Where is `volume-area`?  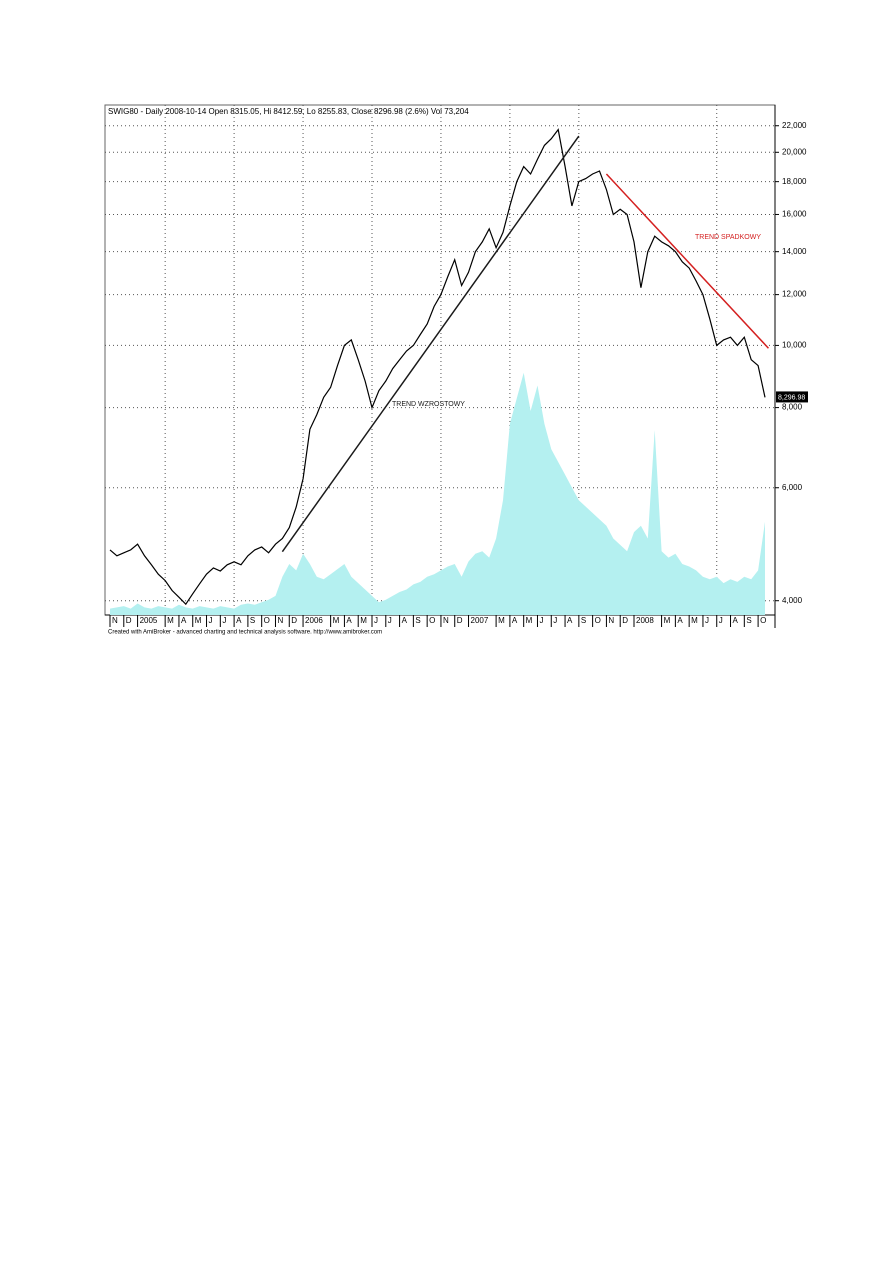 volume-area is located at coordinates (437, 493).